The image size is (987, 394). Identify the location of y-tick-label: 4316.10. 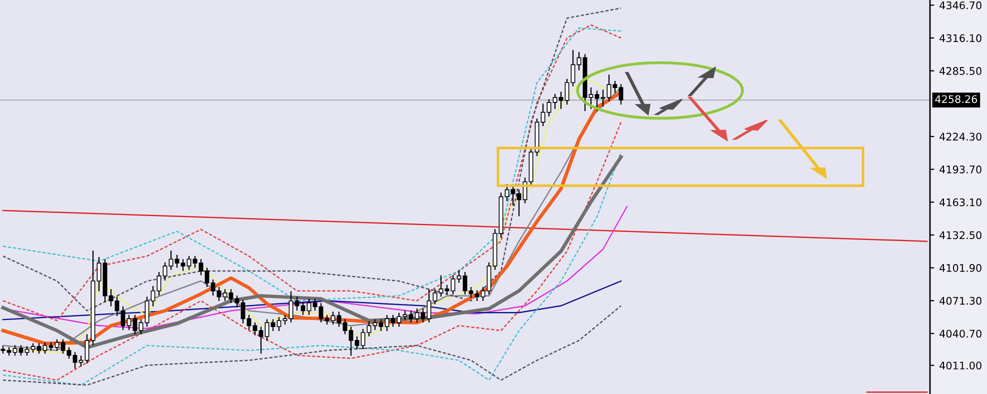
(961, 38).